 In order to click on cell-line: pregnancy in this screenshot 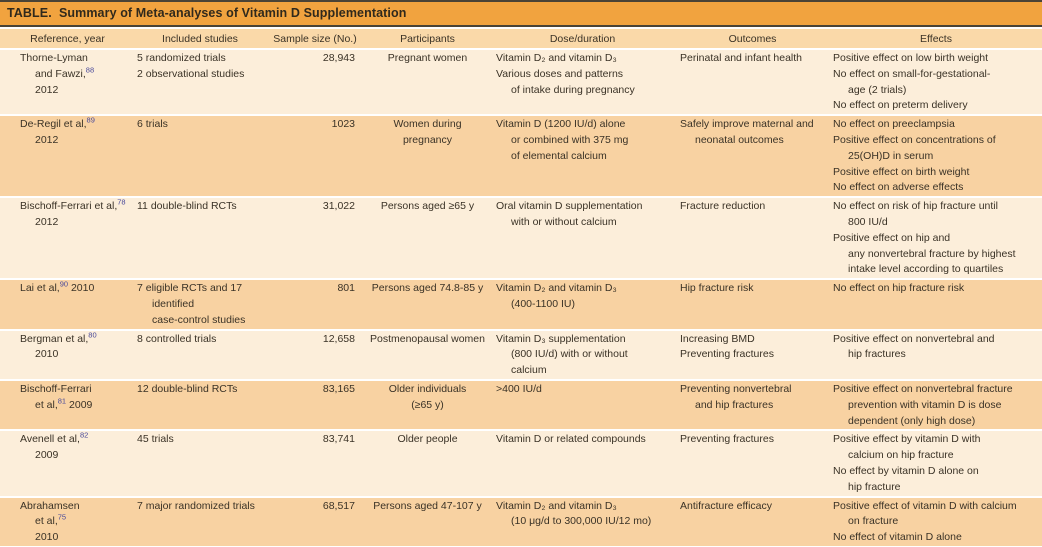, I will do `click(427, 139)`.